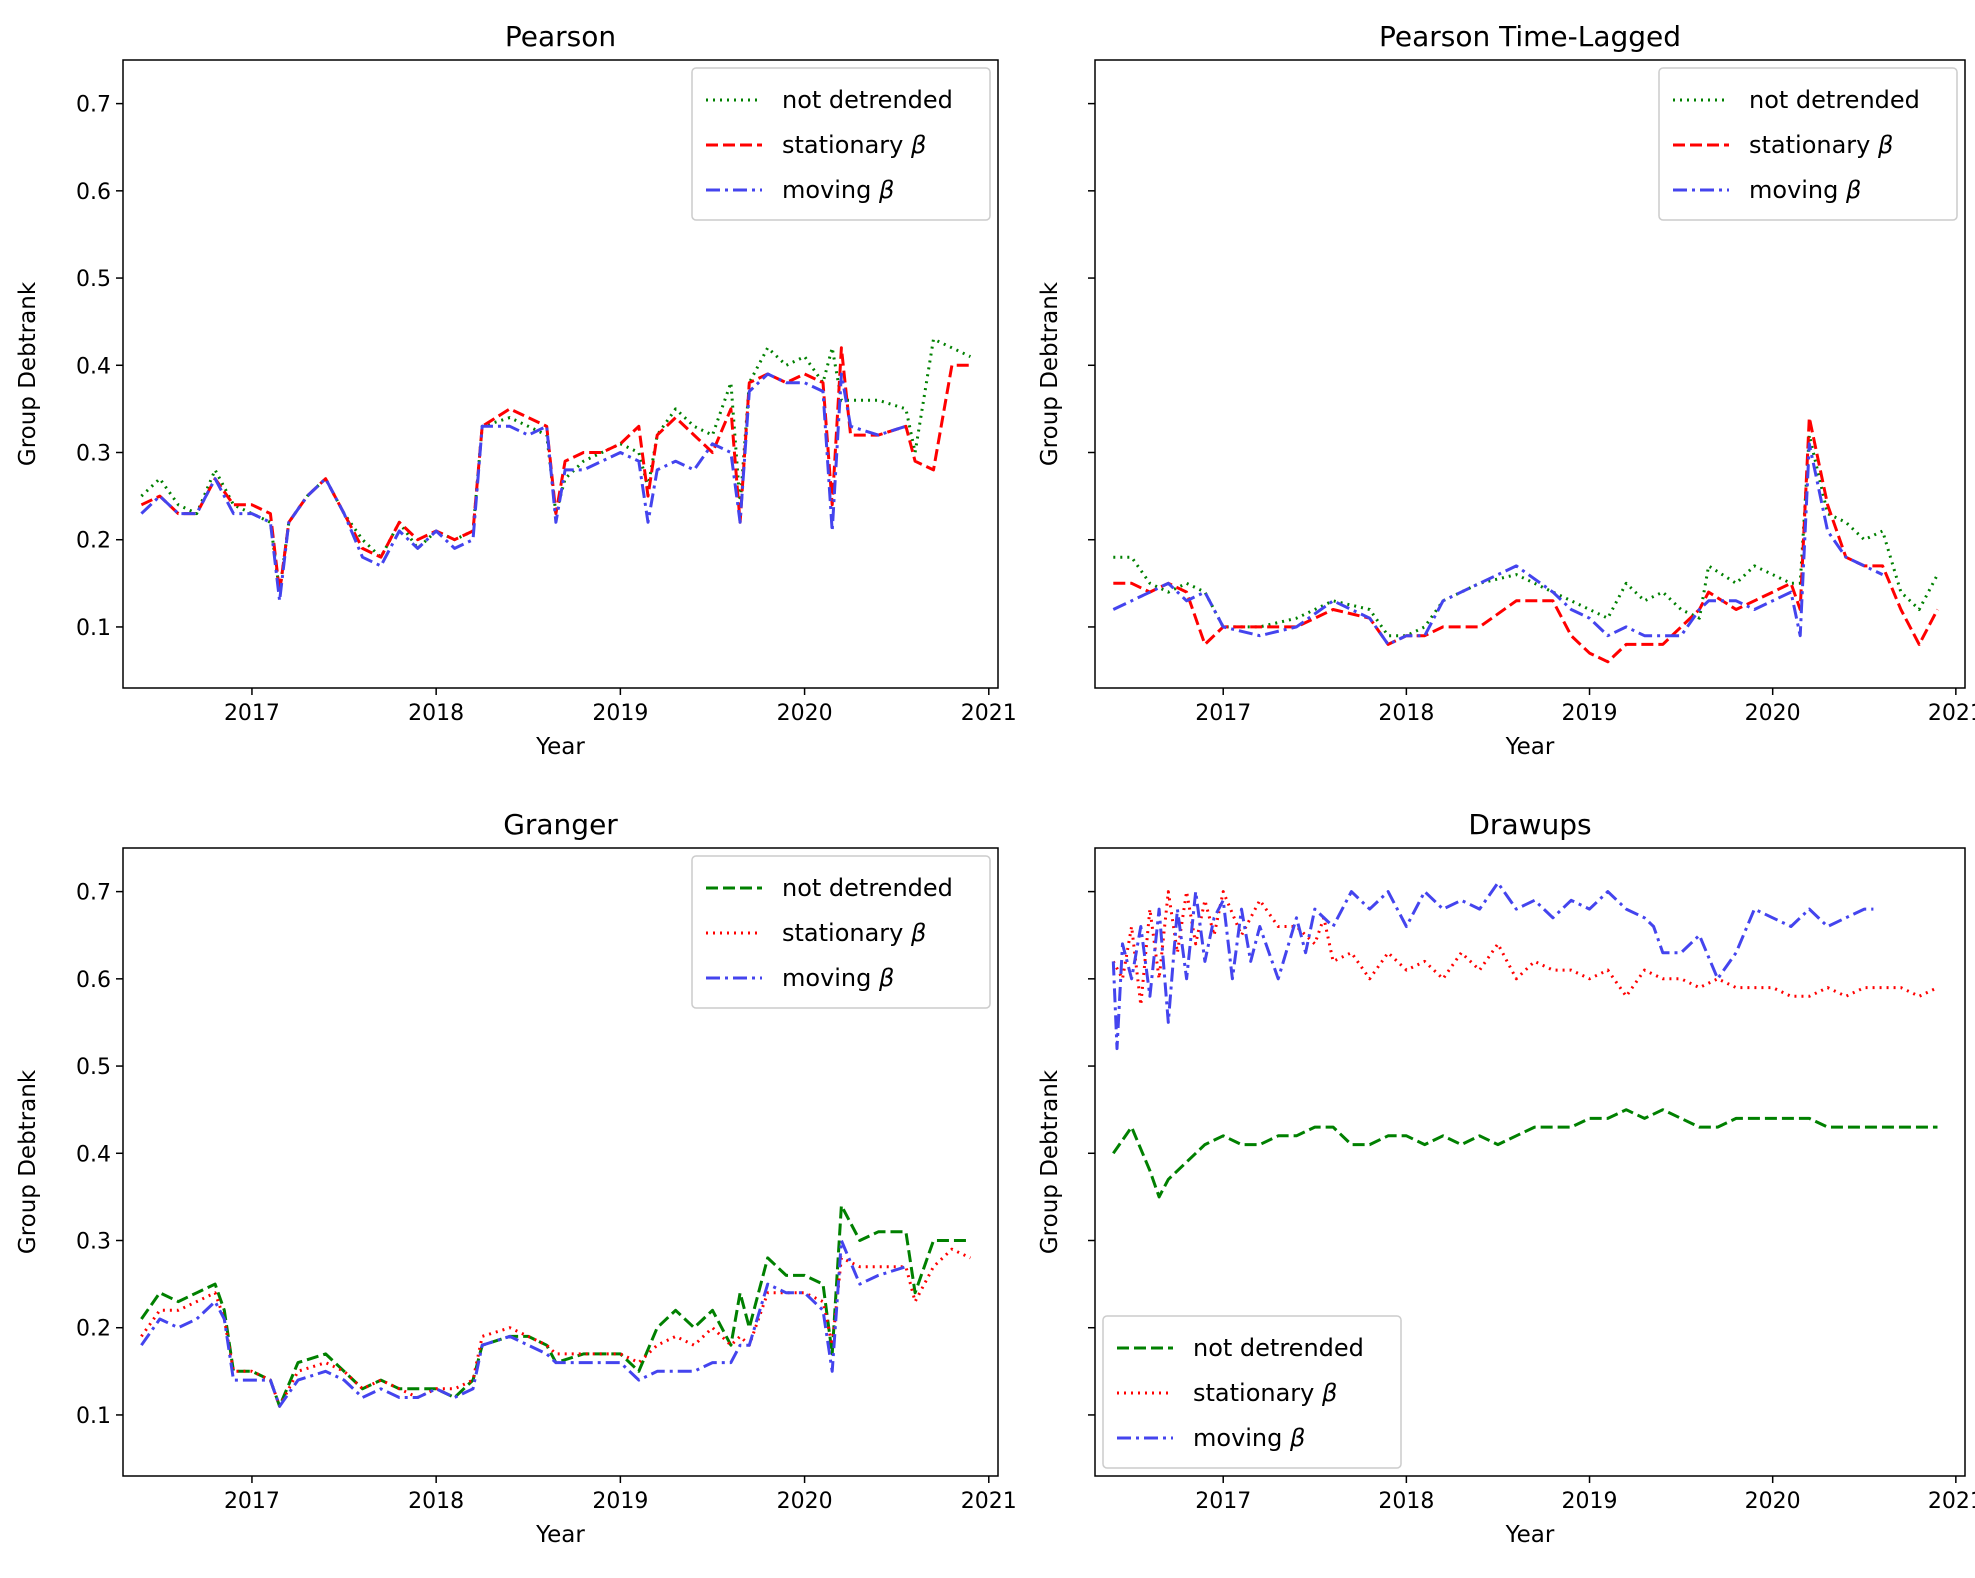 The image size is (1975, 1578). What do you see at coordinates (560, 36) in the screenshot?
I see `chart-title: Pearson` at bounding box center [560, 36].